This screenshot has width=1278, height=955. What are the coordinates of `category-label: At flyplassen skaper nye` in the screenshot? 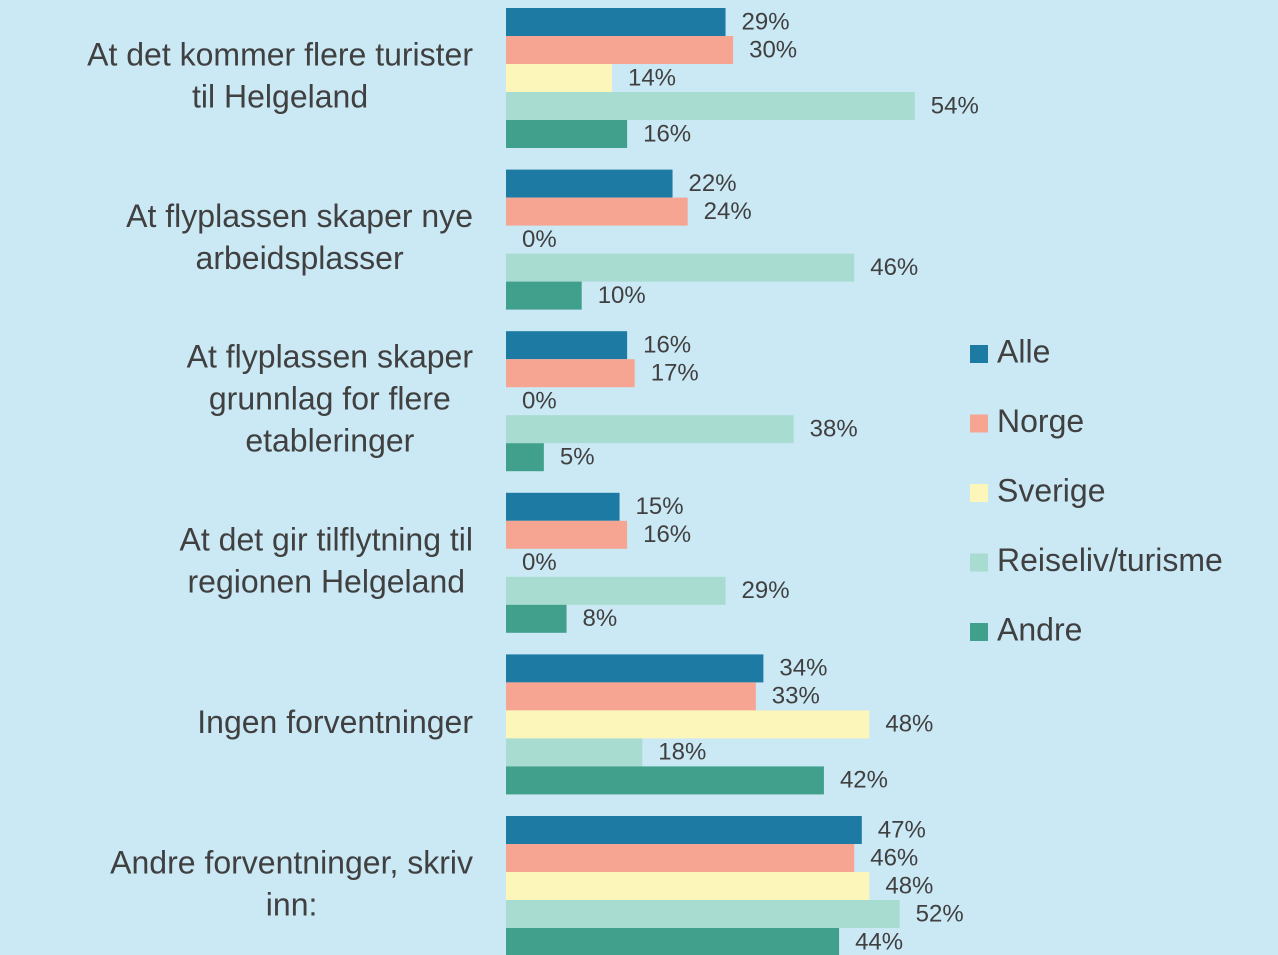 It's located at (299, 216).